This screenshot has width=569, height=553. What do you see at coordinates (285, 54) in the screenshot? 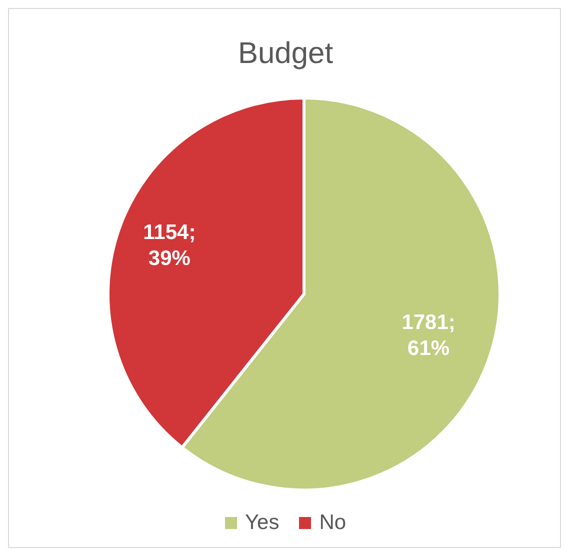
I see `chart-title: Budget` at bounding box center [285, 54].